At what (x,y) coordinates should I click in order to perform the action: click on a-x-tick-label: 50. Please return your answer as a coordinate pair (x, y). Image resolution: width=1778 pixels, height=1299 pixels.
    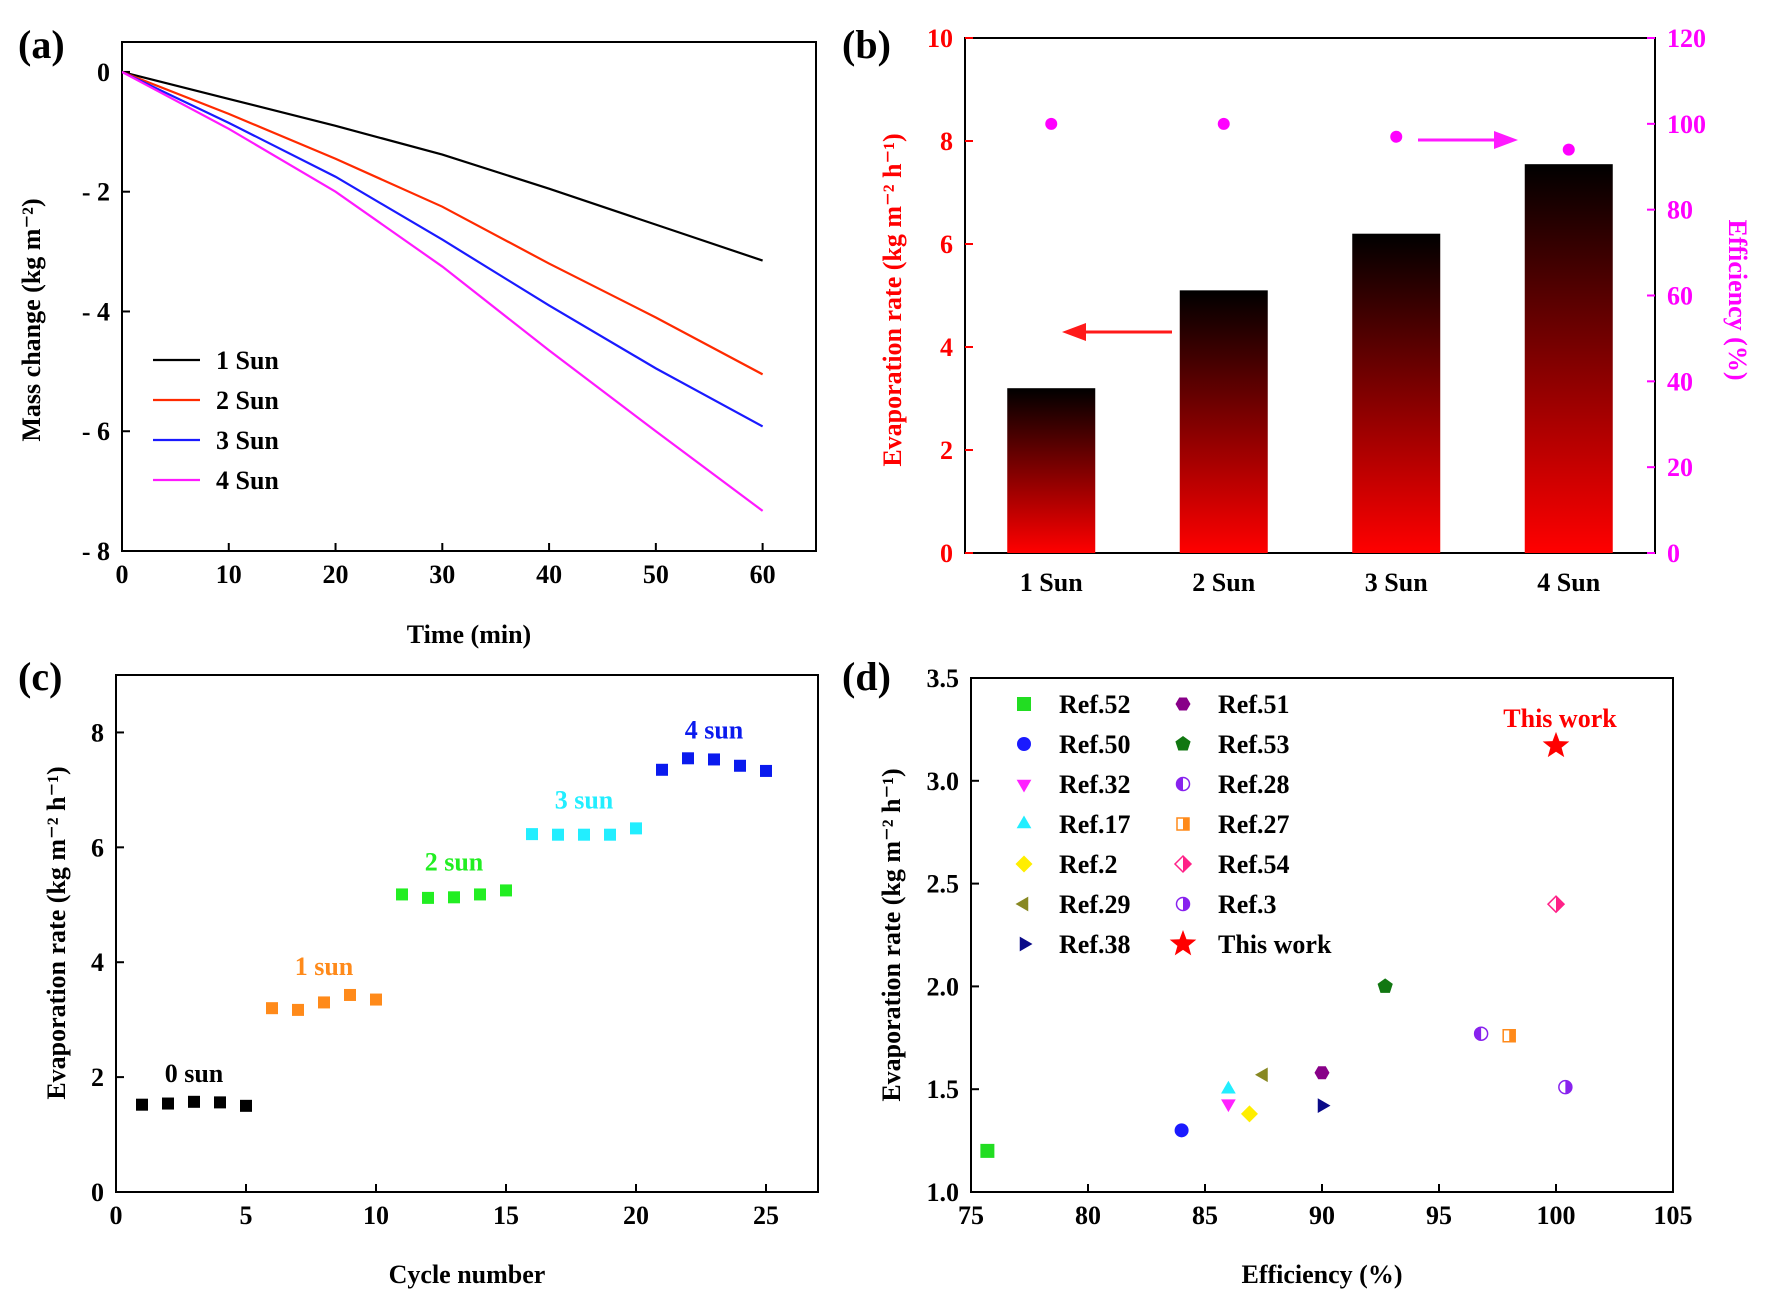
    Looking at the image, I should click on (656, 574).